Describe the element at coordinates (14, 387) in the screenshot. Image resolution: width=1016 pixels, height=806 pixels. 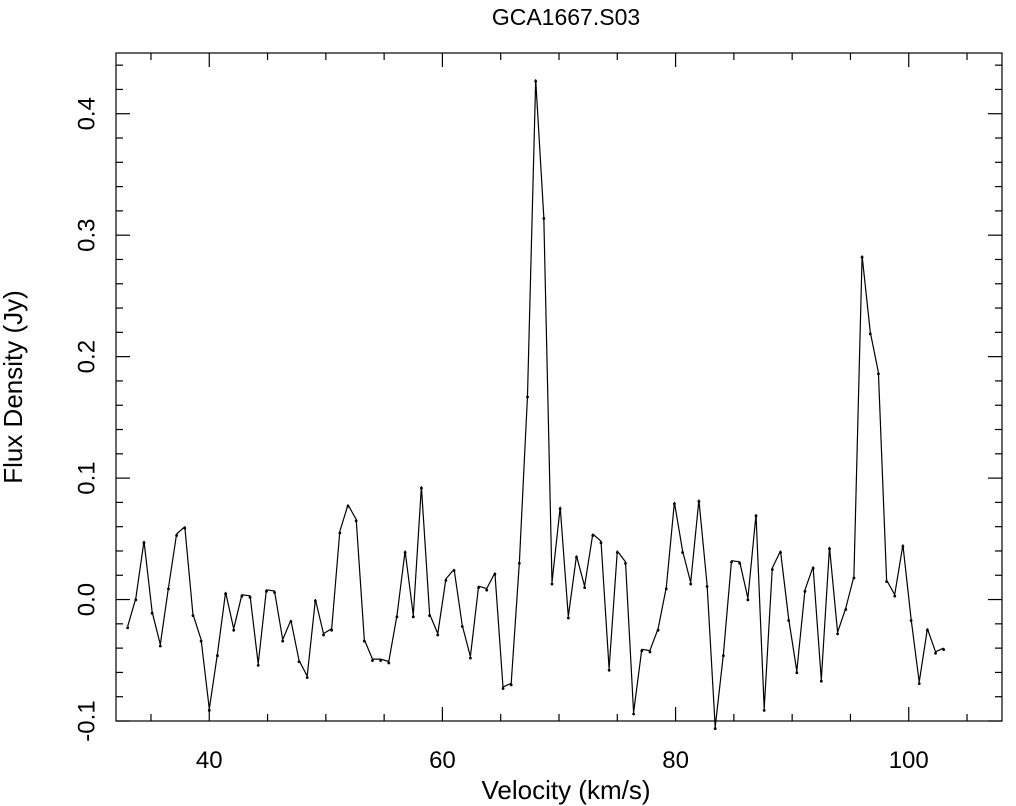
I see `y-axis-label: Flux Density (Jy)` at that location.